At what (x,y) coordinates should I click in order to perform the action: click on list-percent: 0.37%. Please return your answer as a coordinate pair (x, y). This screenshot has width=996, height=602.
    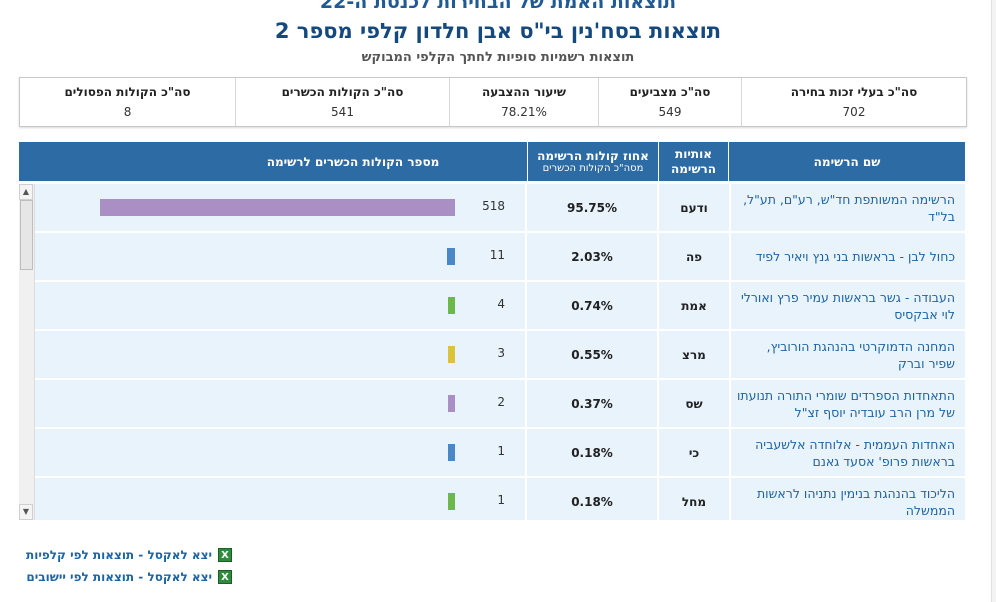
    Looking at the image, I should click on (591, 403).